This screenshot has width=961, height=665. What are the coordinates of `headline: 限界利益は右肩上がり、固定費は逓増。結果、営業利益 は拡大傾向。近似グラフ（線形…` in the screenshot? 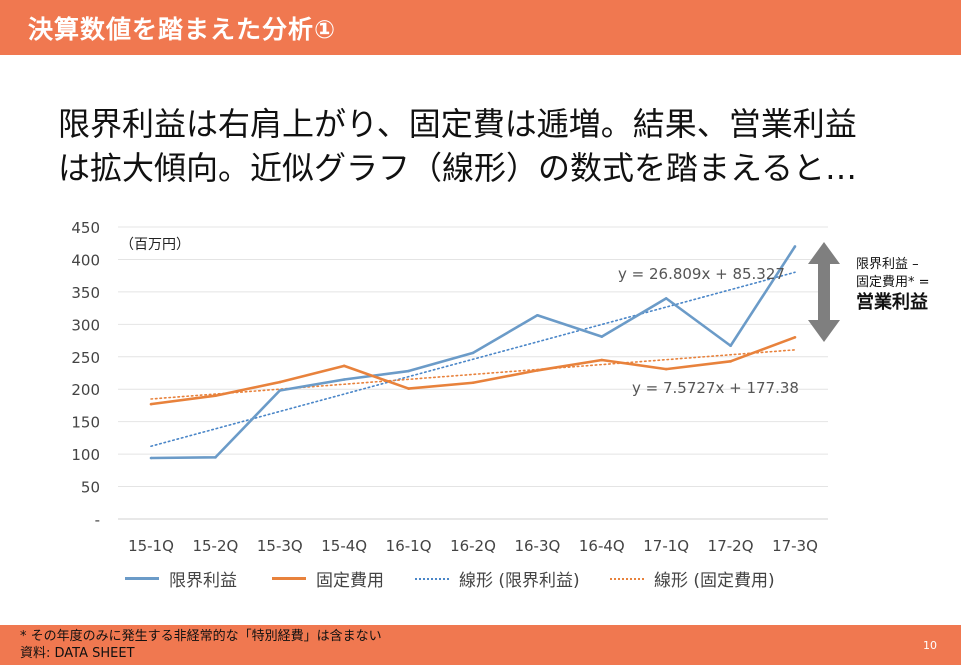 It's located at (498, 146).